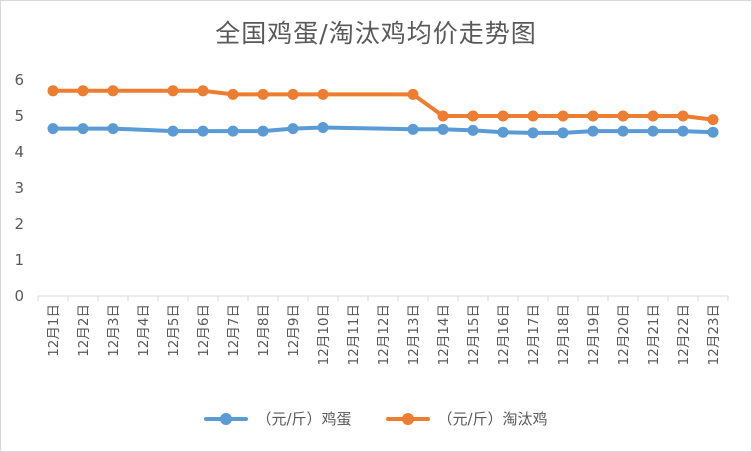 The height and width of the screenshot is (452, 752). Describe the element at coordinates (19, 152) in the screenshot. I see `y-tick-label: 4` at that location.